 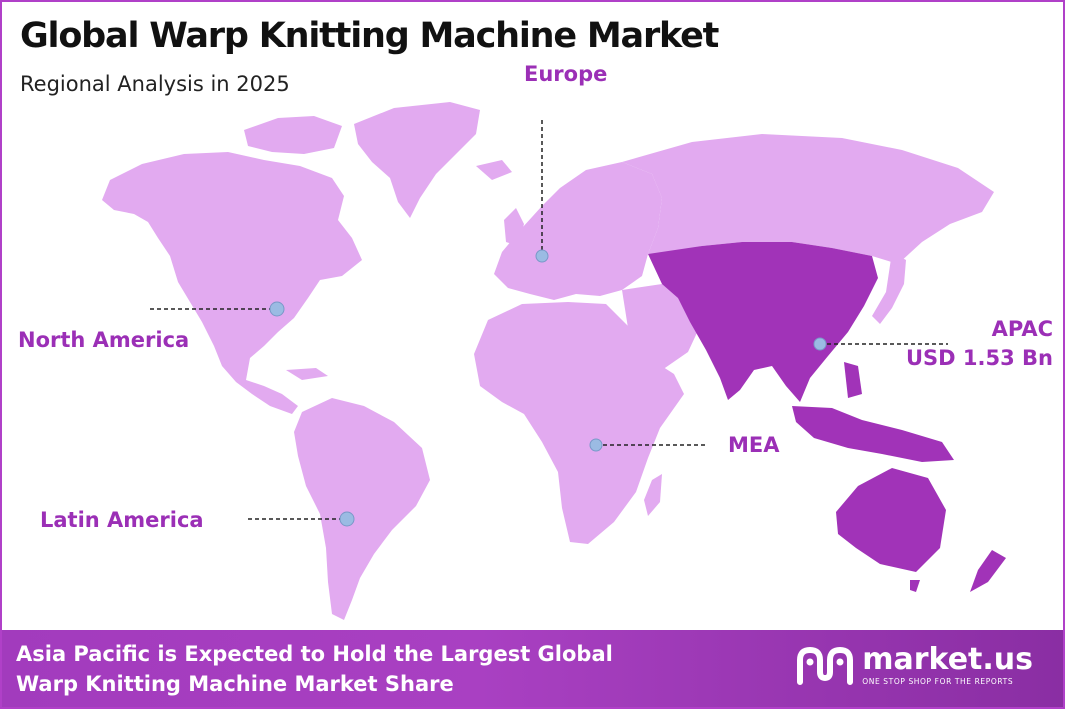 What do you see at coordinates (853, 380) in the screenshot?
I see `map-philippines` at bounding box center [853, 380].